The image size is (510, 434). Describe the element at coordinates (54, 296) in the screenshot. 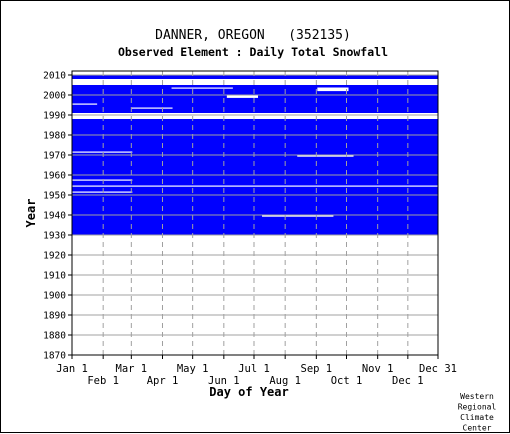

I see `y-tick-label: 1900` at that location.